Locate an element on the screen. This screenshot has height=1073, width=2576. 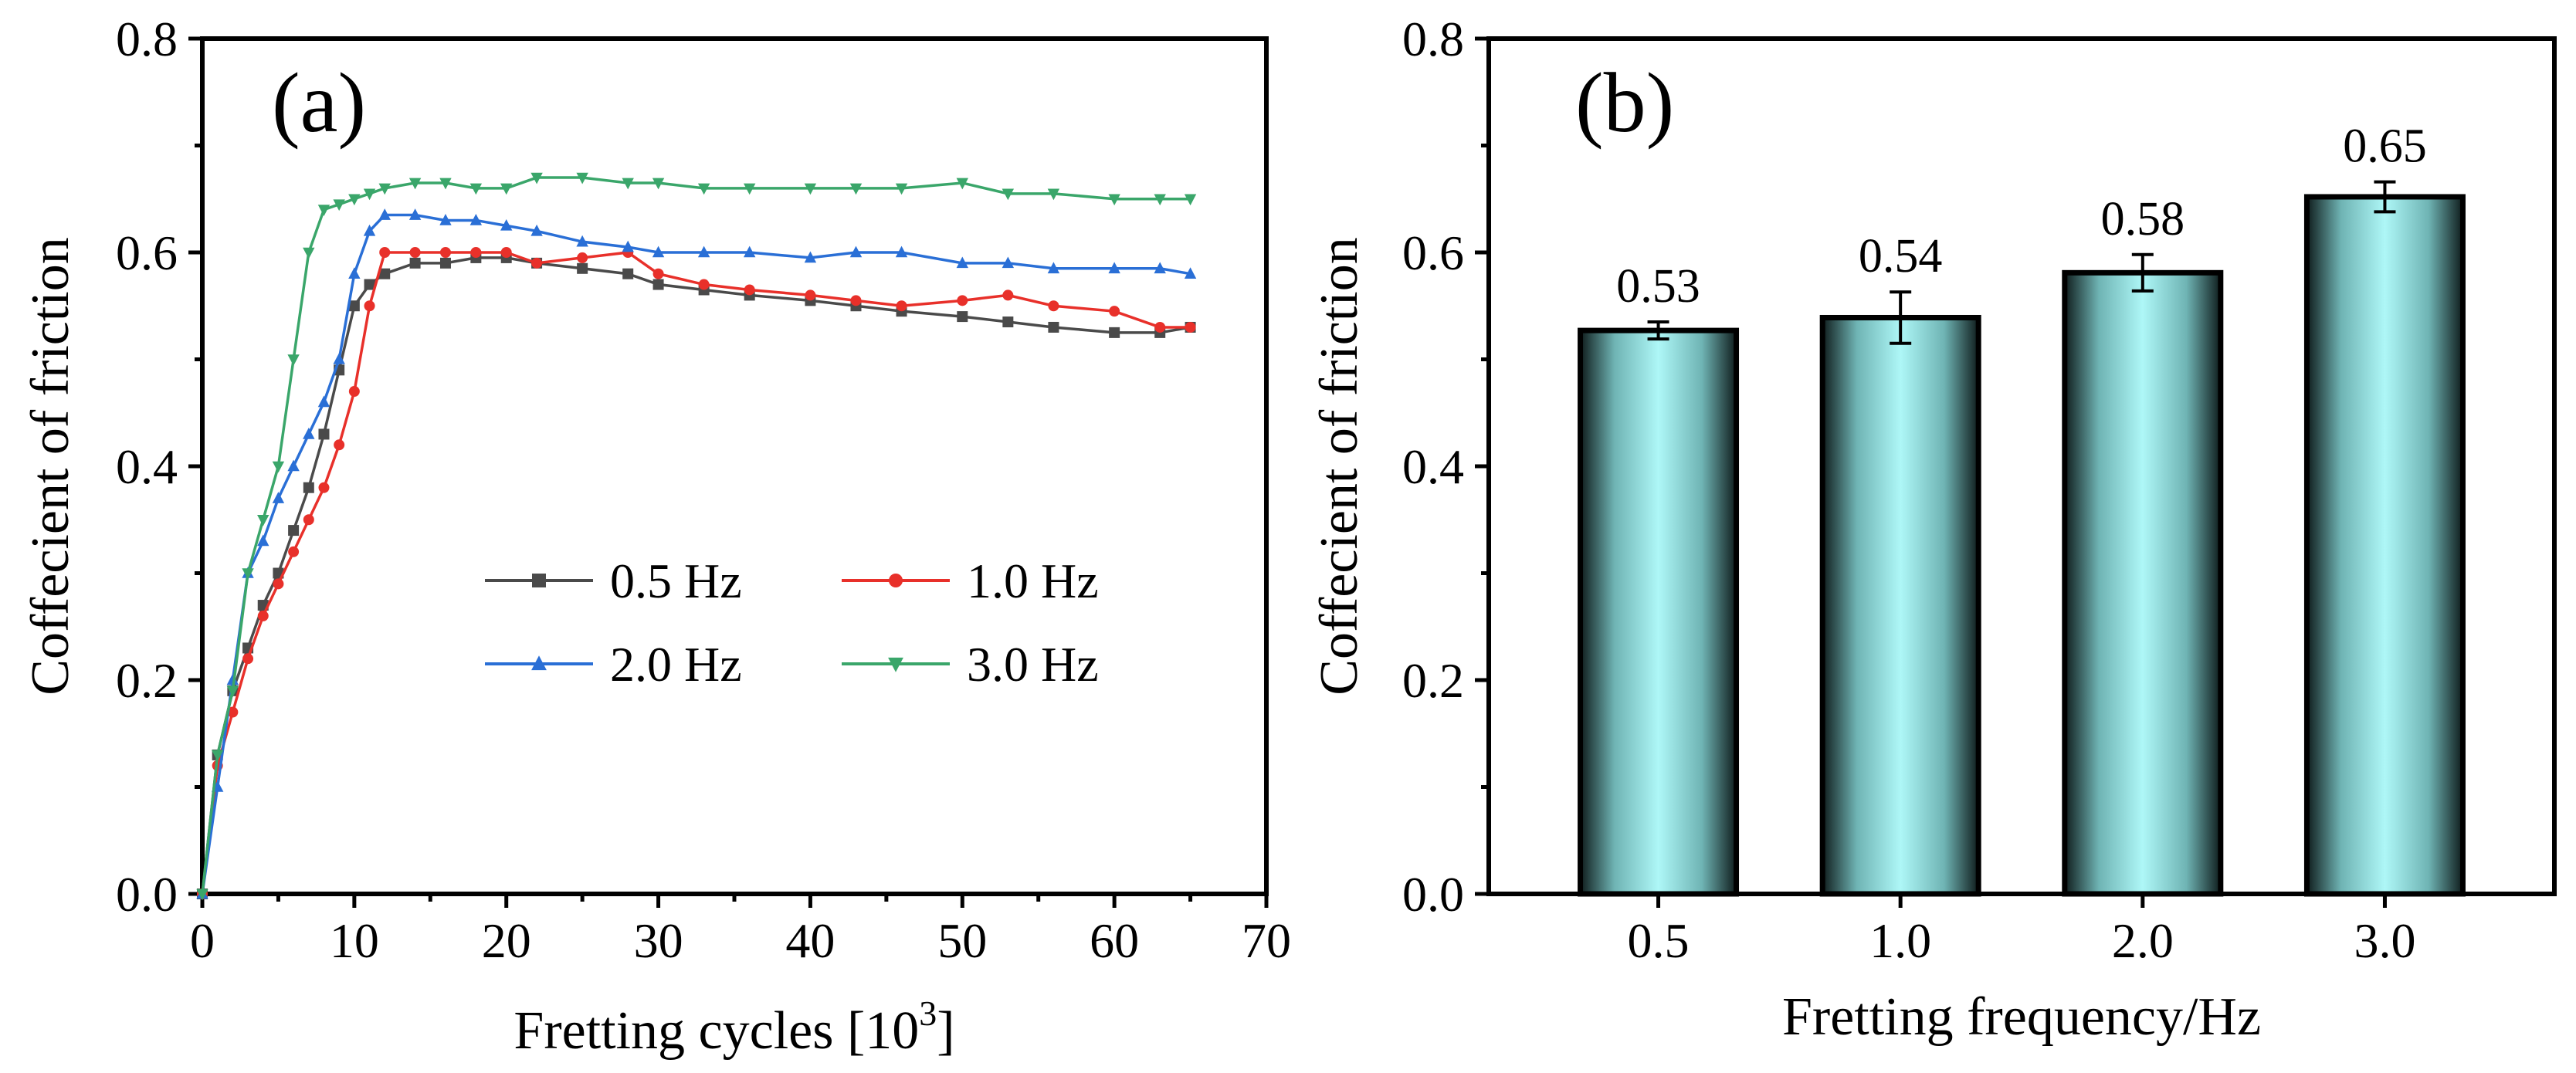
bar-0.5 is located at coordinates (1659, 612).